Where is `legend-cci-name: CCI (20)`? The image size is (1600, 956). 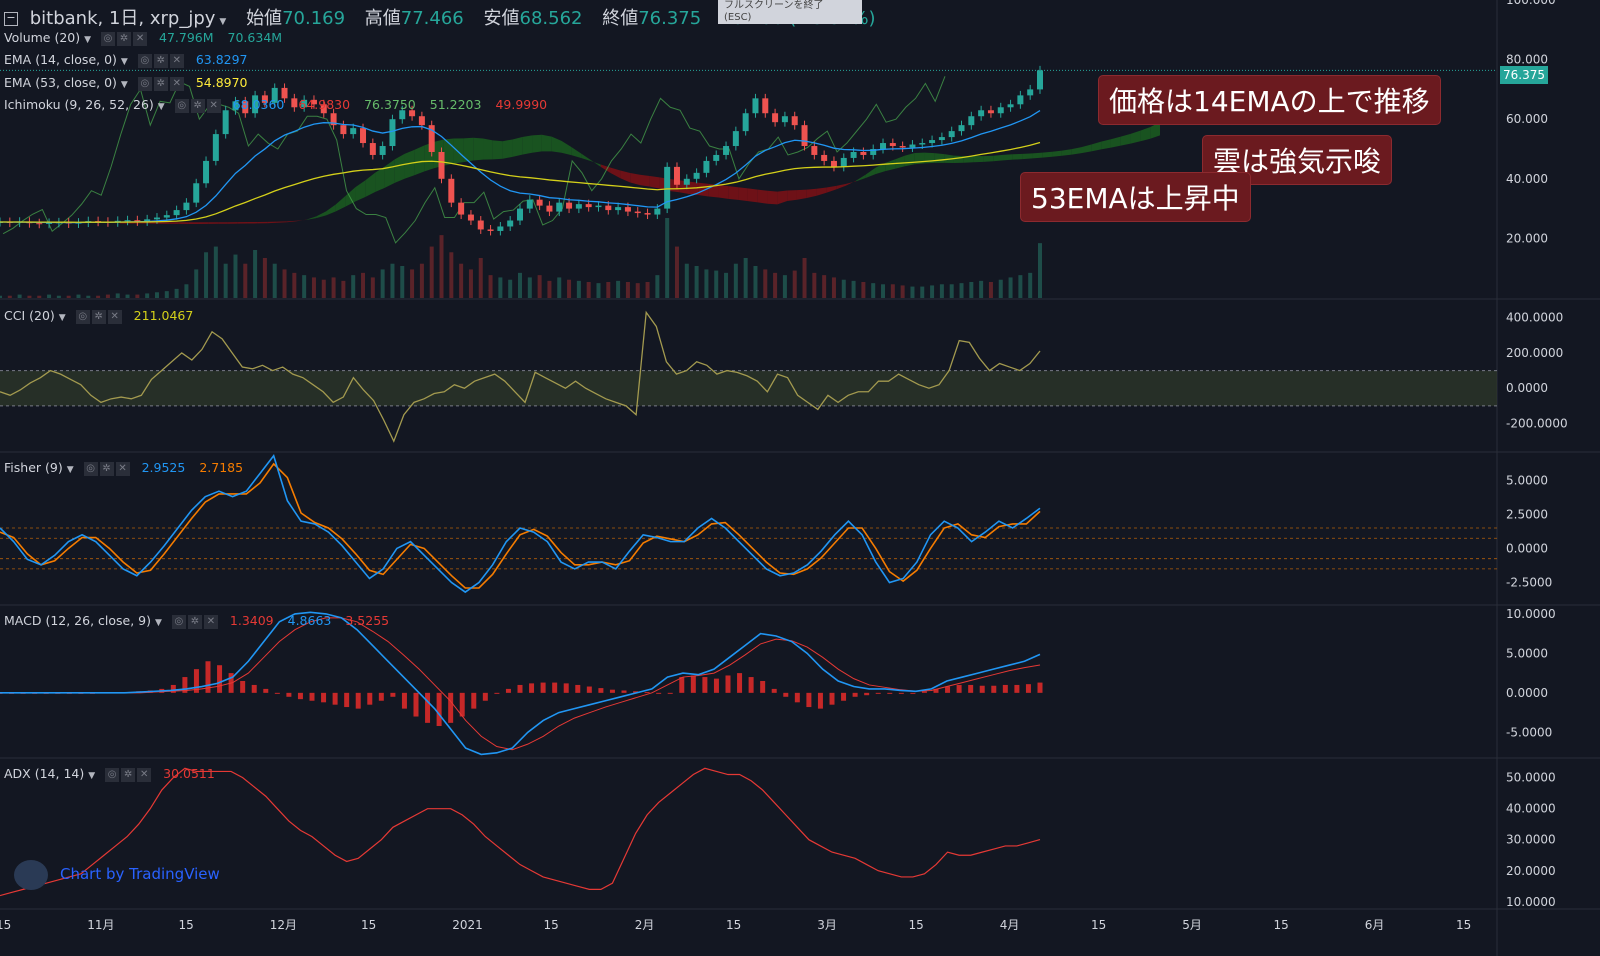
legend-cci-name: CCI (20) is located at coordinates (29, 315).